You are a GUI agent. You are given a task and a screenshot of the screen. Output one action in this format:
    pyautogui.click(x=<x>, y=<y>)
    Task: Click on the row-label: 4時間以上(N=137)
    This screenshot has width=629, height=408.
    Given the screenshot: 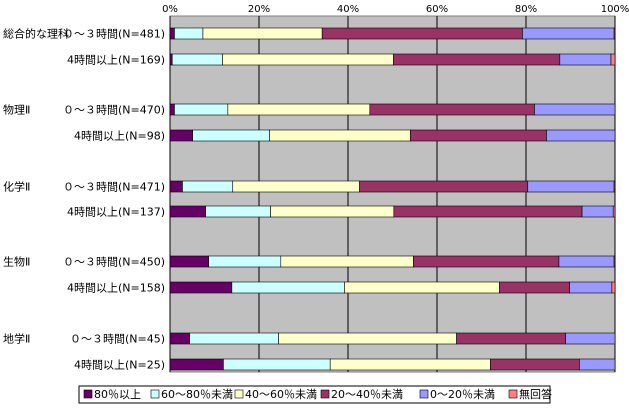 What is the action you would take?
    pyautogui.click(x=116, y=212)
    